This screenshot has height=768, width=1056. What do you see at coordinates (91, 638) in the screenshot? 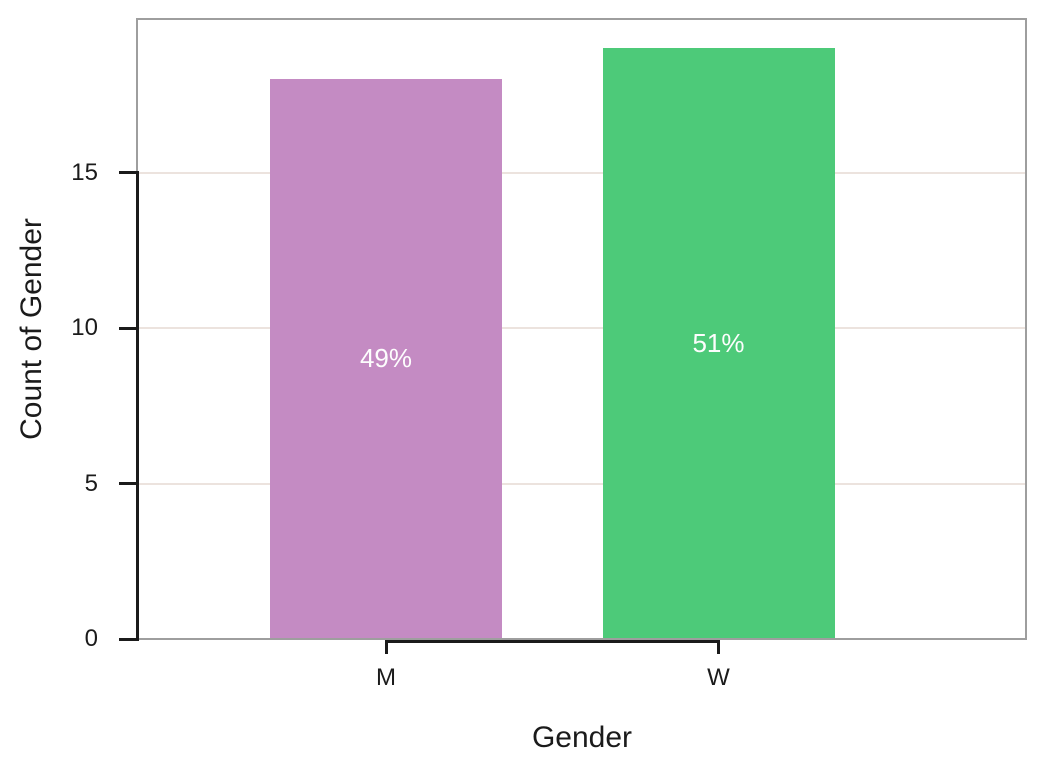
I see `y-tick-label: 0` at bounding box center [91, 638].